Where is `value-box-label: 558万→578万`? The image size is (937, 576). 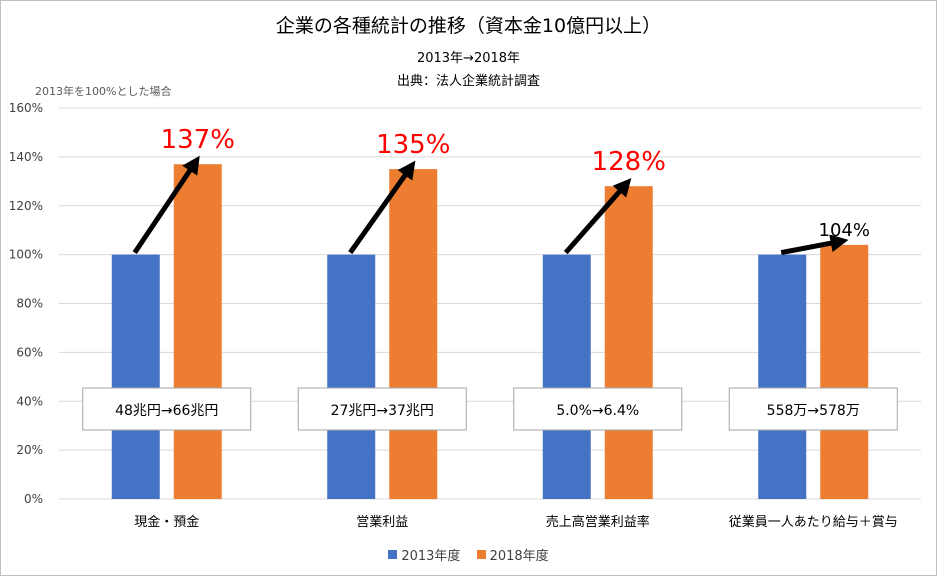
value-box-label: 558万→578万 is located at coordinates (813, 411).